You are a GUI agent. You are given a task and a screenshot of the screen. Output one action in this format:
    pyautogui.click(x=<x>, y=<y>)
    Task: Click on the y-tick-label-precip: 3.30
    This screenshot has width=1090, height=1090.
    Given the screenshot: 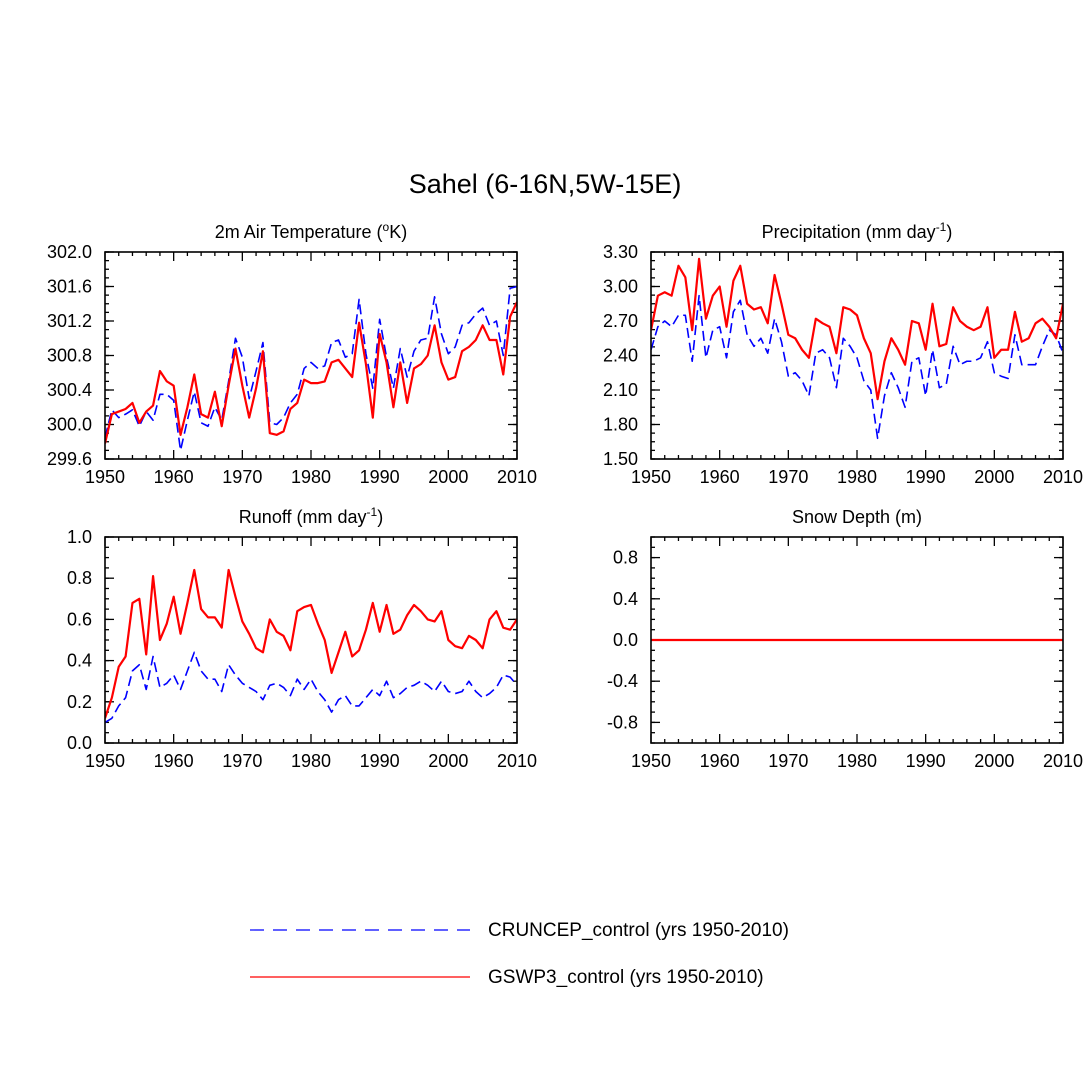 What is the action you would take?
    pyautogui.click(x=620, y=252)
    